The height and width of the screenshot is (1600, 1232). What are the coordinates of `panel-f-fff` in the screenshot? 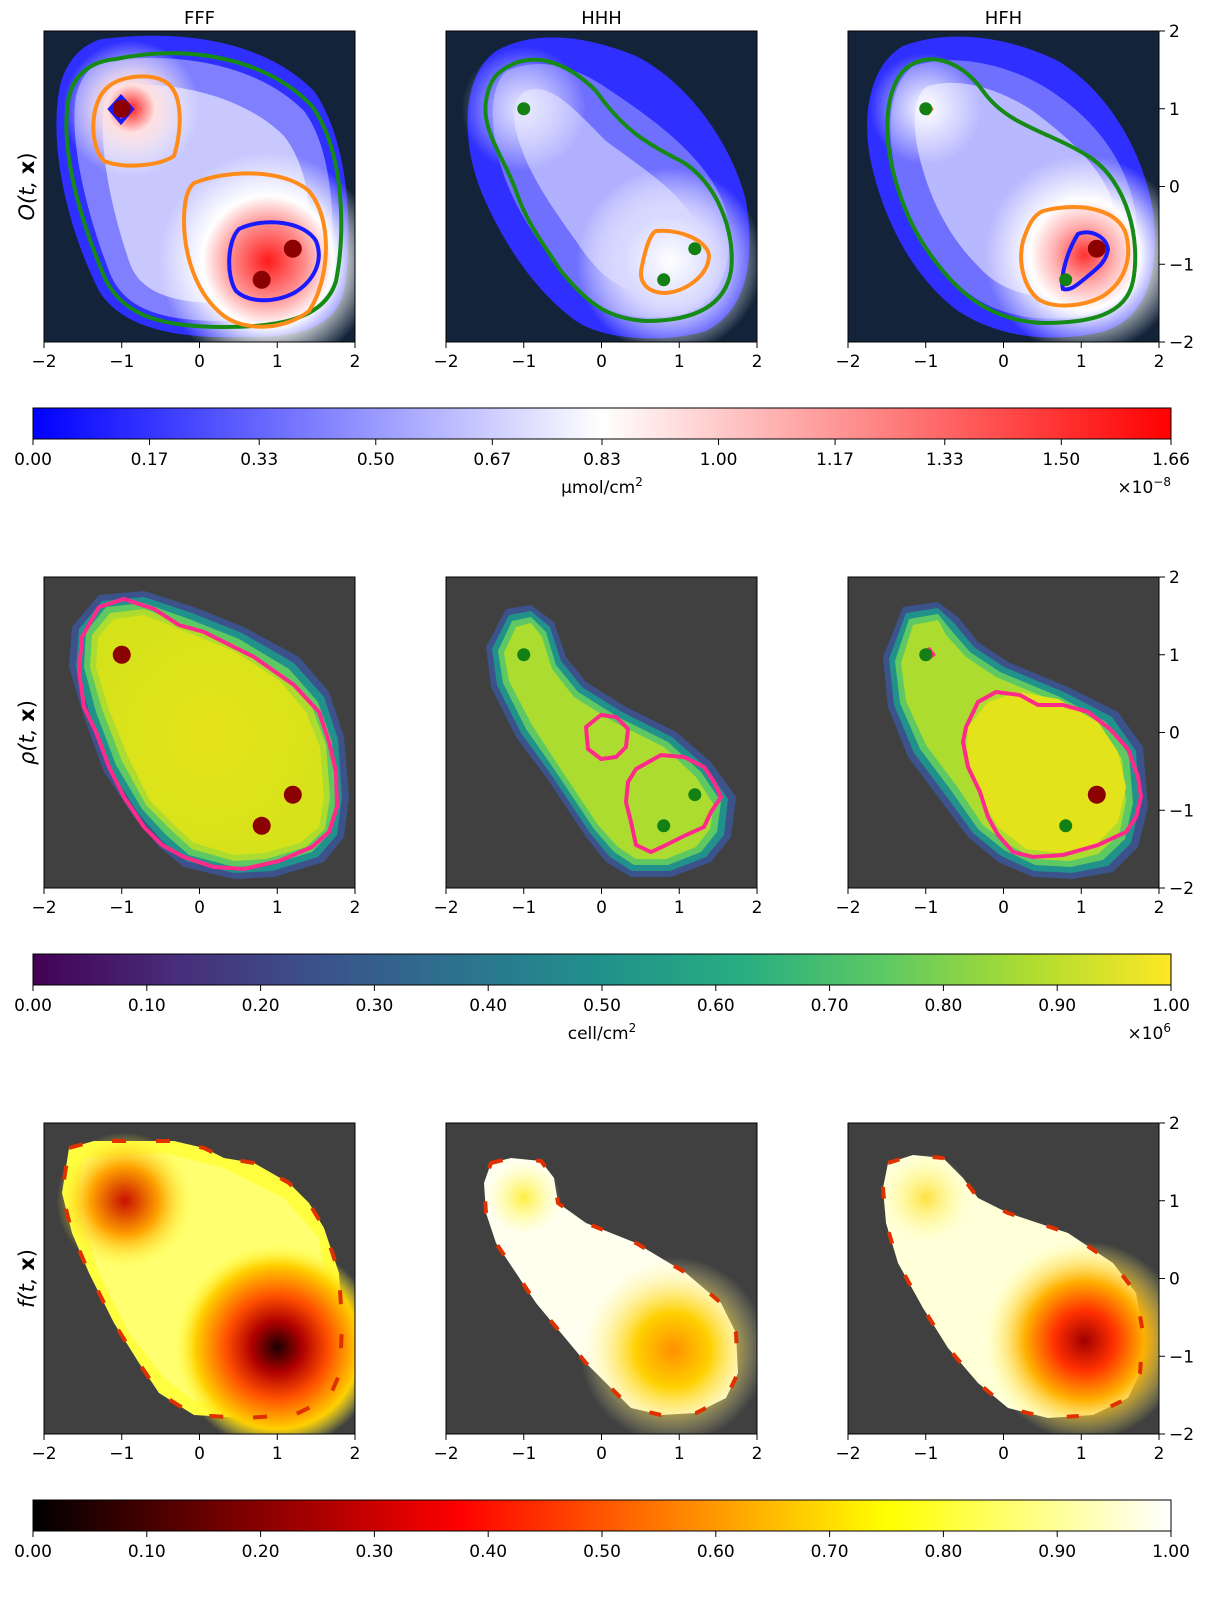 It's located at (199, 1278).